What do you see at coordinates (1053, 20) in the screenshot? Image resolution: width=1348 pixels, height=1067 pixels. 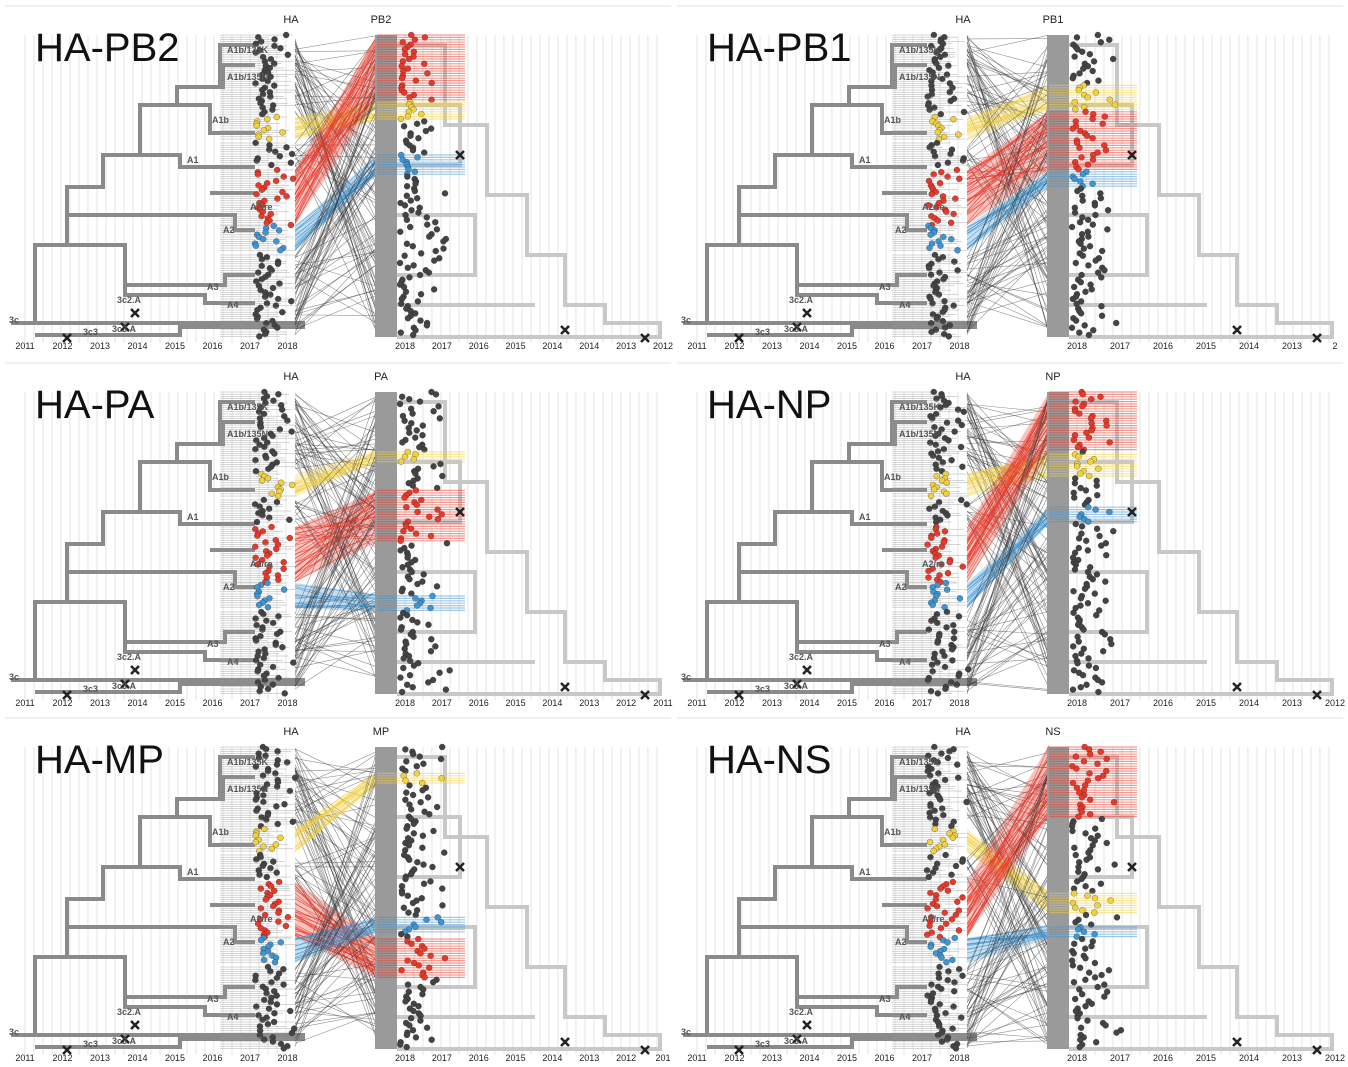 I see `right-tree-label: PB1` at bounding box center [1053, 20].